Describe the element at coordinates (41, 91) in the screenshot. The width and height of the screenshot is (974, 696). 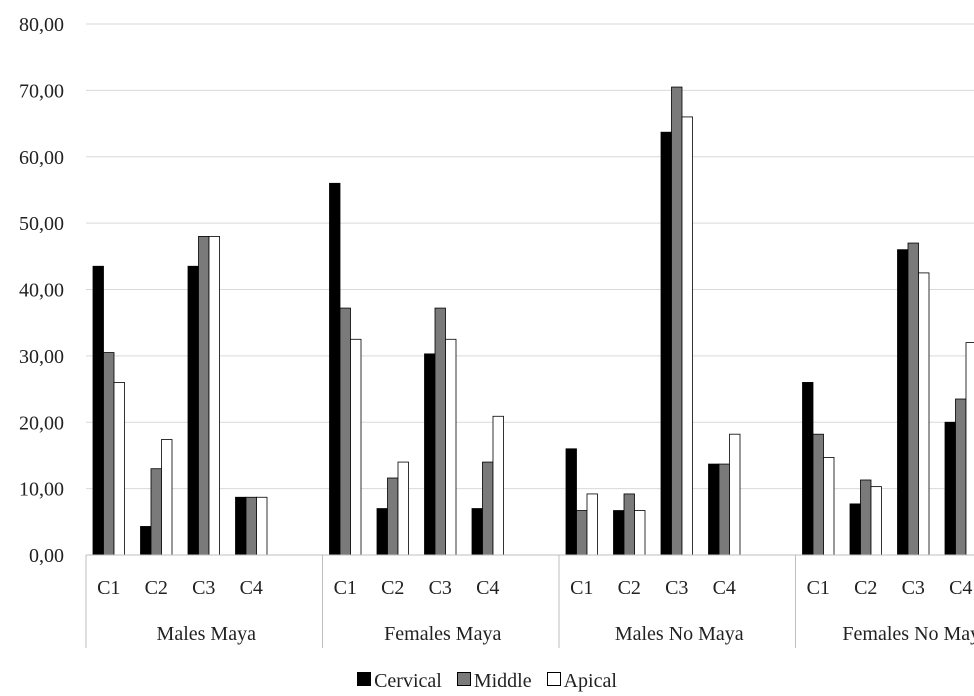
I see `y-tick-label: 70,00` at that location.